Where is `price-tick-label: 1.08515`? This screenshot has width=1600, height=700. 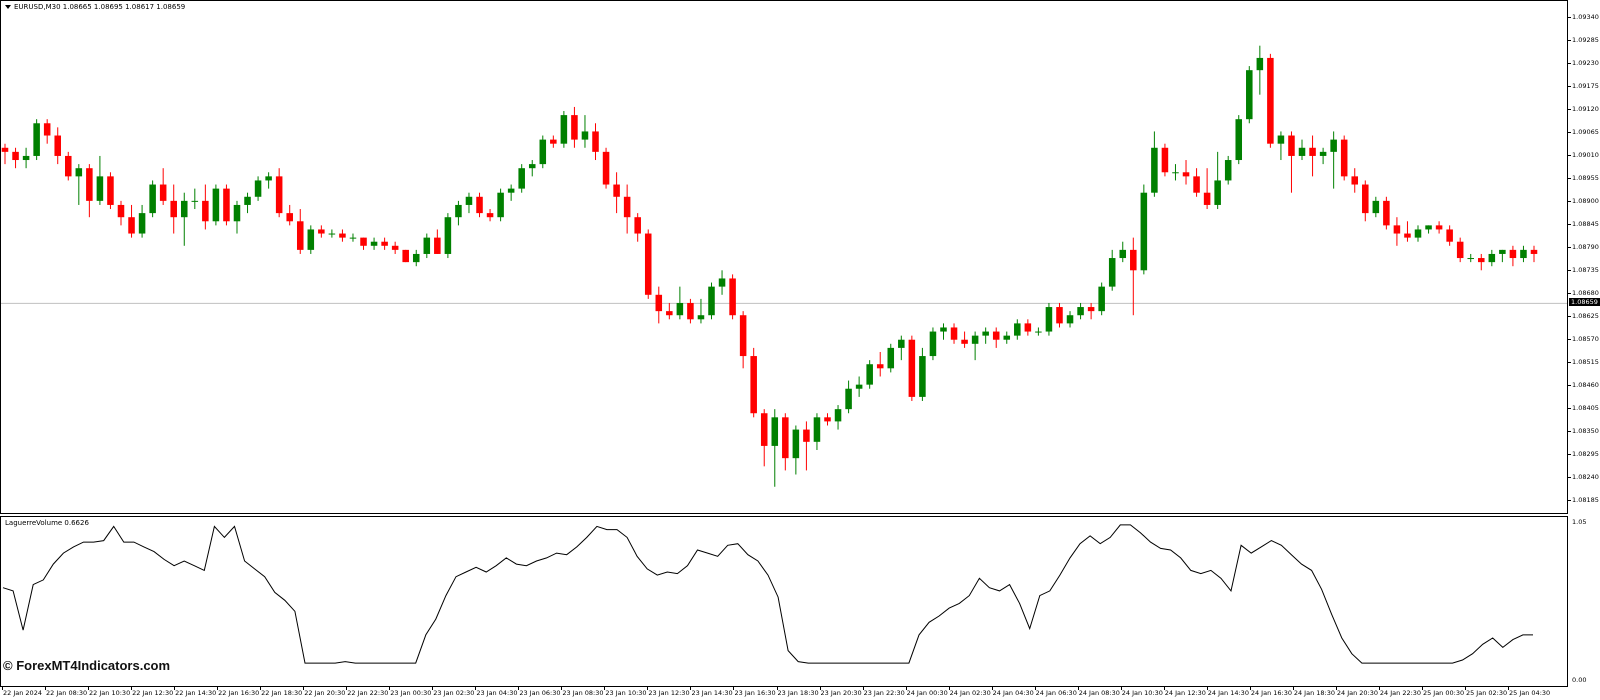 price-tick-label: 1.08515 is located at coordinates (1585, 362).